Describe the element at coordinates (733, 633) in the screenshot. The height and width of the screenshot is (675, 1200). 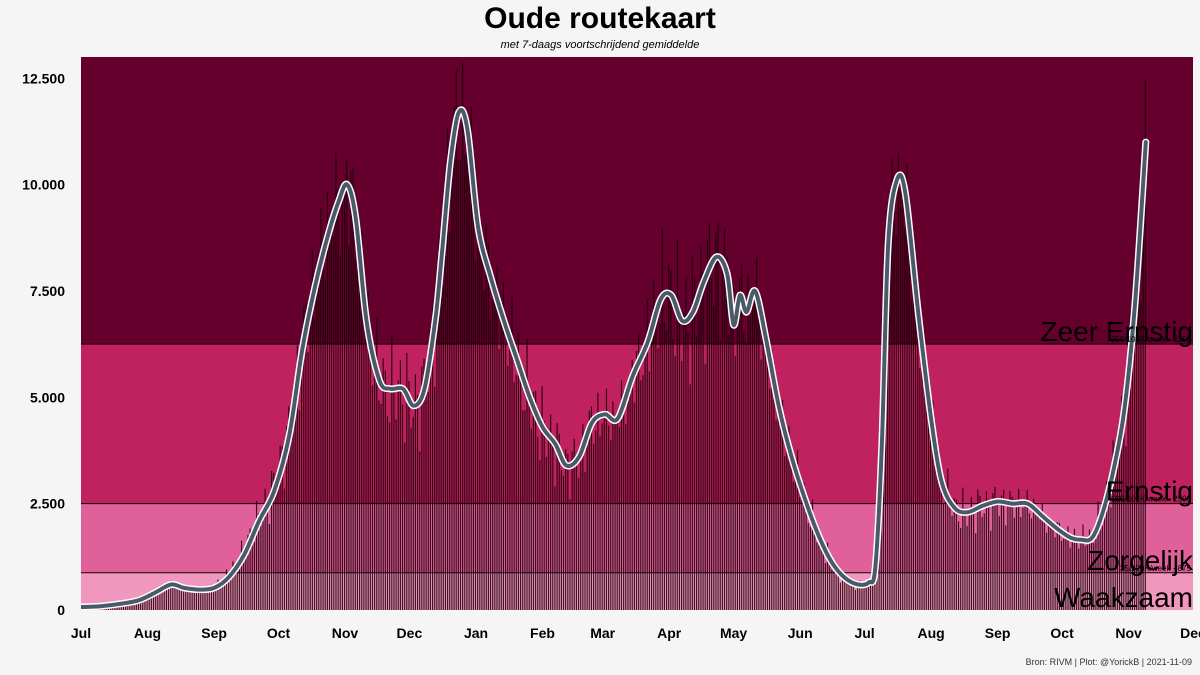
I see `x-tick-label: May` at that location.